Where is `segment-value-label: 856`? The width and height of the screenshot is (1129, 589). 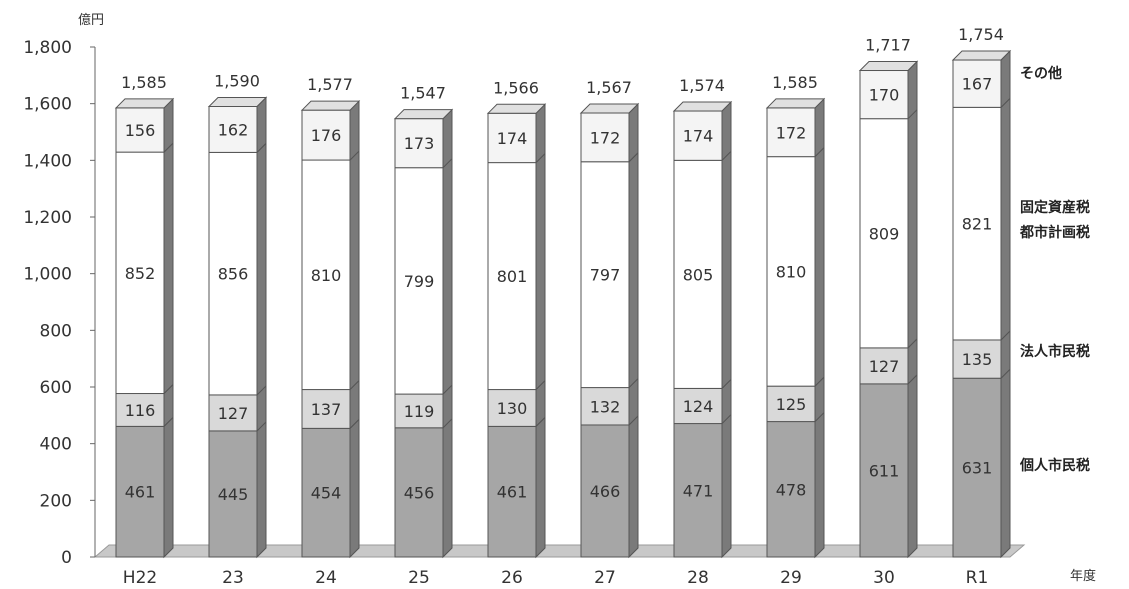
segment-value-label: 856 is located at coordinates (233, 274).